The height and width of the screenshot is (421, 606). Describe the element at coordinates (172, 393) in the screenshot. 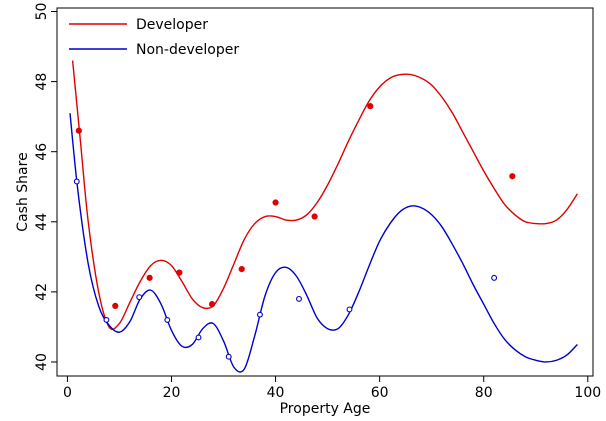

I see `x-tick-label: 20` at that location.